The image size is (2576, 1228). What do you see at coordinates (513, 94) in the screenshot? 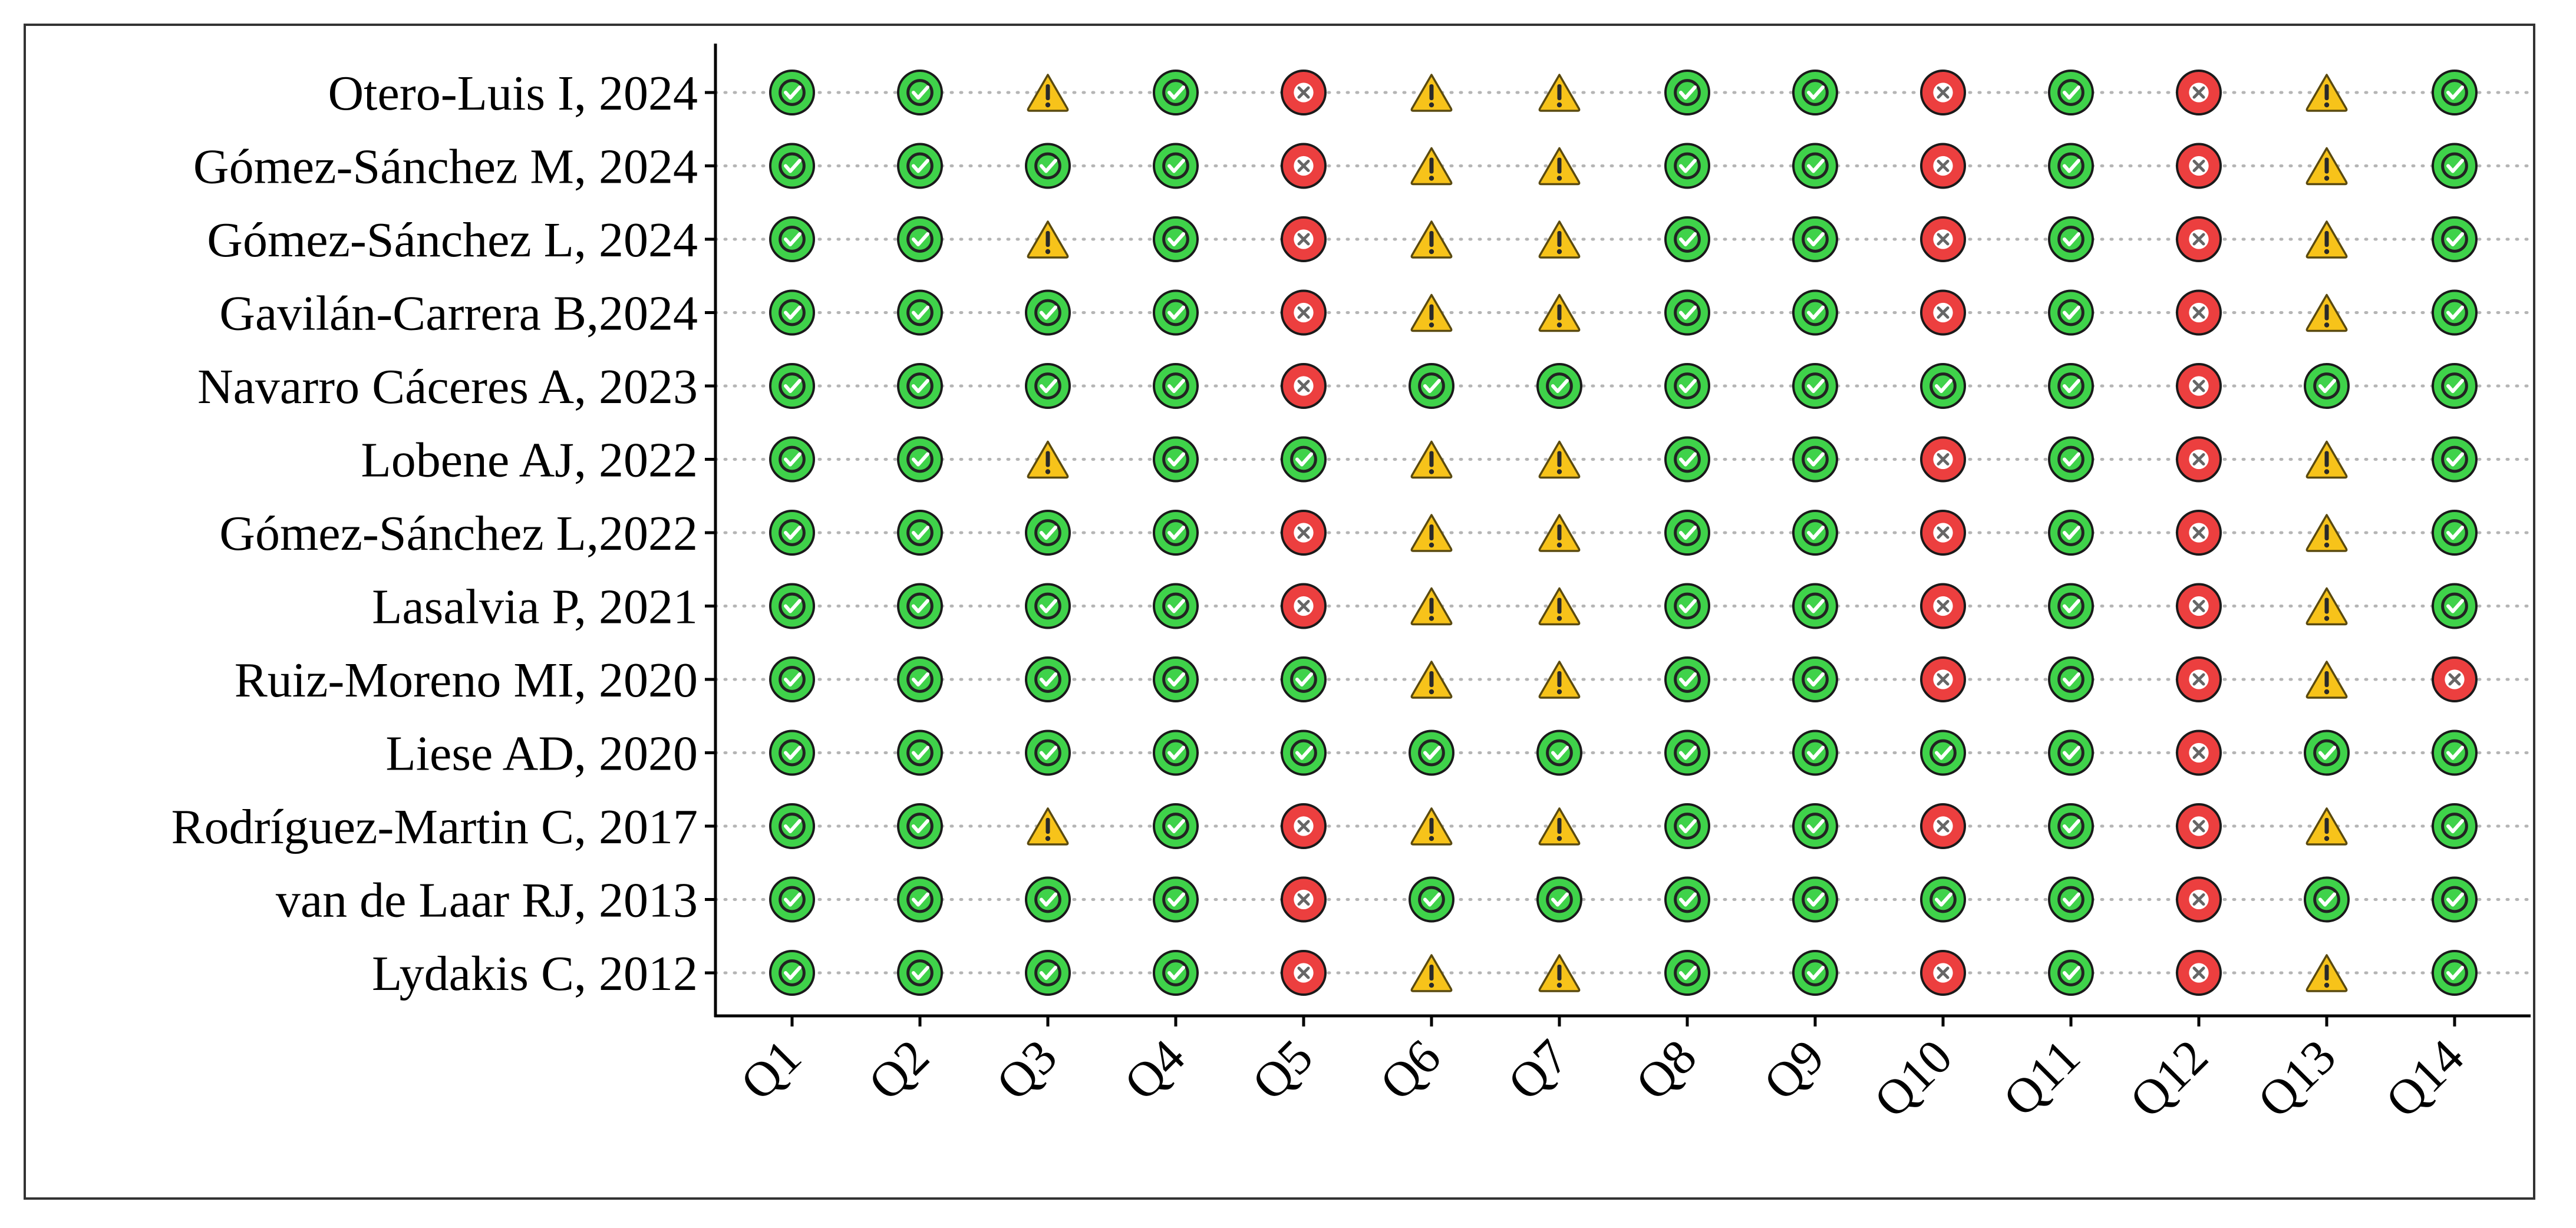
I see `study-label: Otero-Luis I, 2024` at bounding box center [513, 94].